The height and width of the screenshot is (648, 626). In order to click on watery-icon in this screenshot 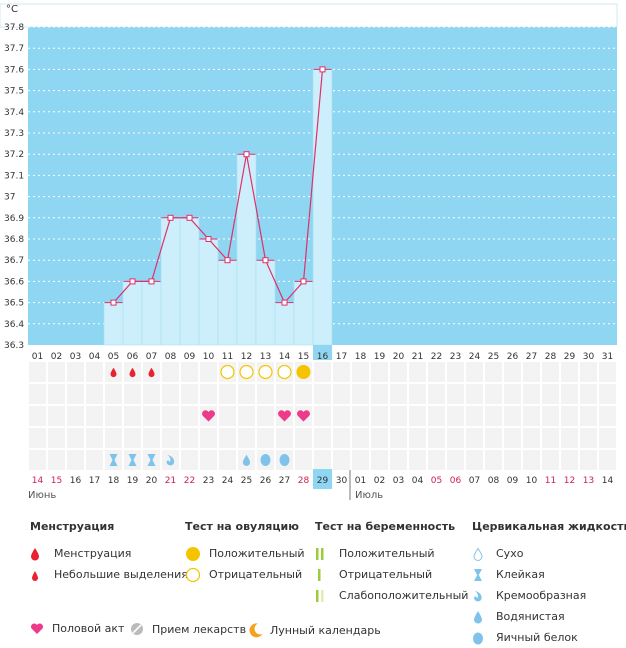, I will do `click(484, 617)`.